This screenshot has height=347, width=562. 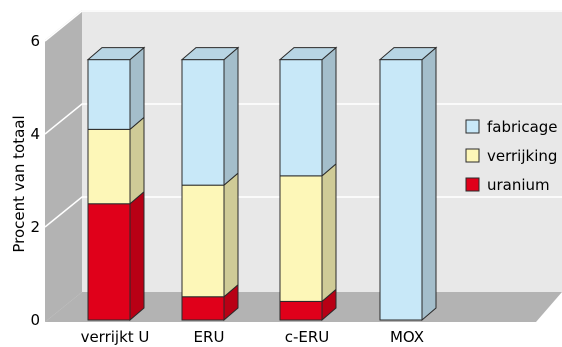 What do you see at coordinates (35, 134) in the screenshot?
I see `y-tick-label: 4` at bounding box center [35, 134].